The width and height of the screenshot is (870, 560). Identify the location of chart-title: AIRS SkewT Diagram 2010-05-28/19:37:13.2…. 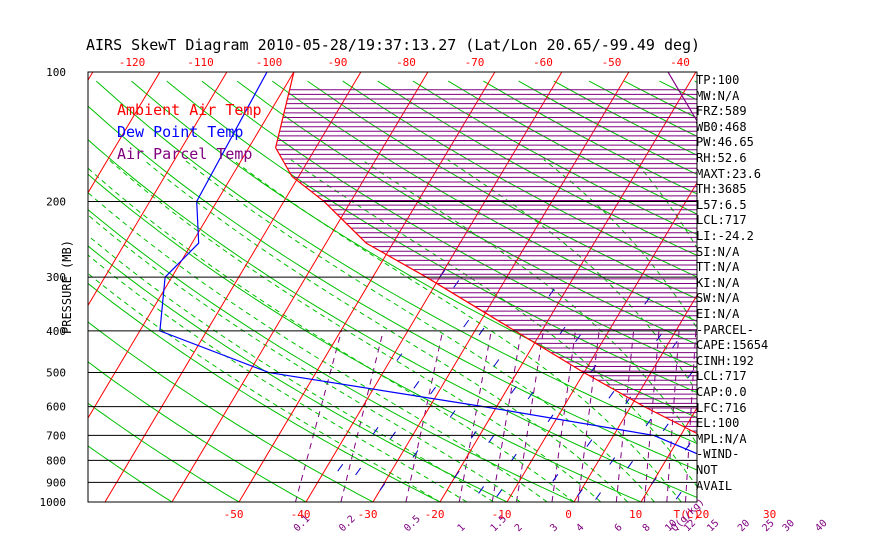
(393, 45).